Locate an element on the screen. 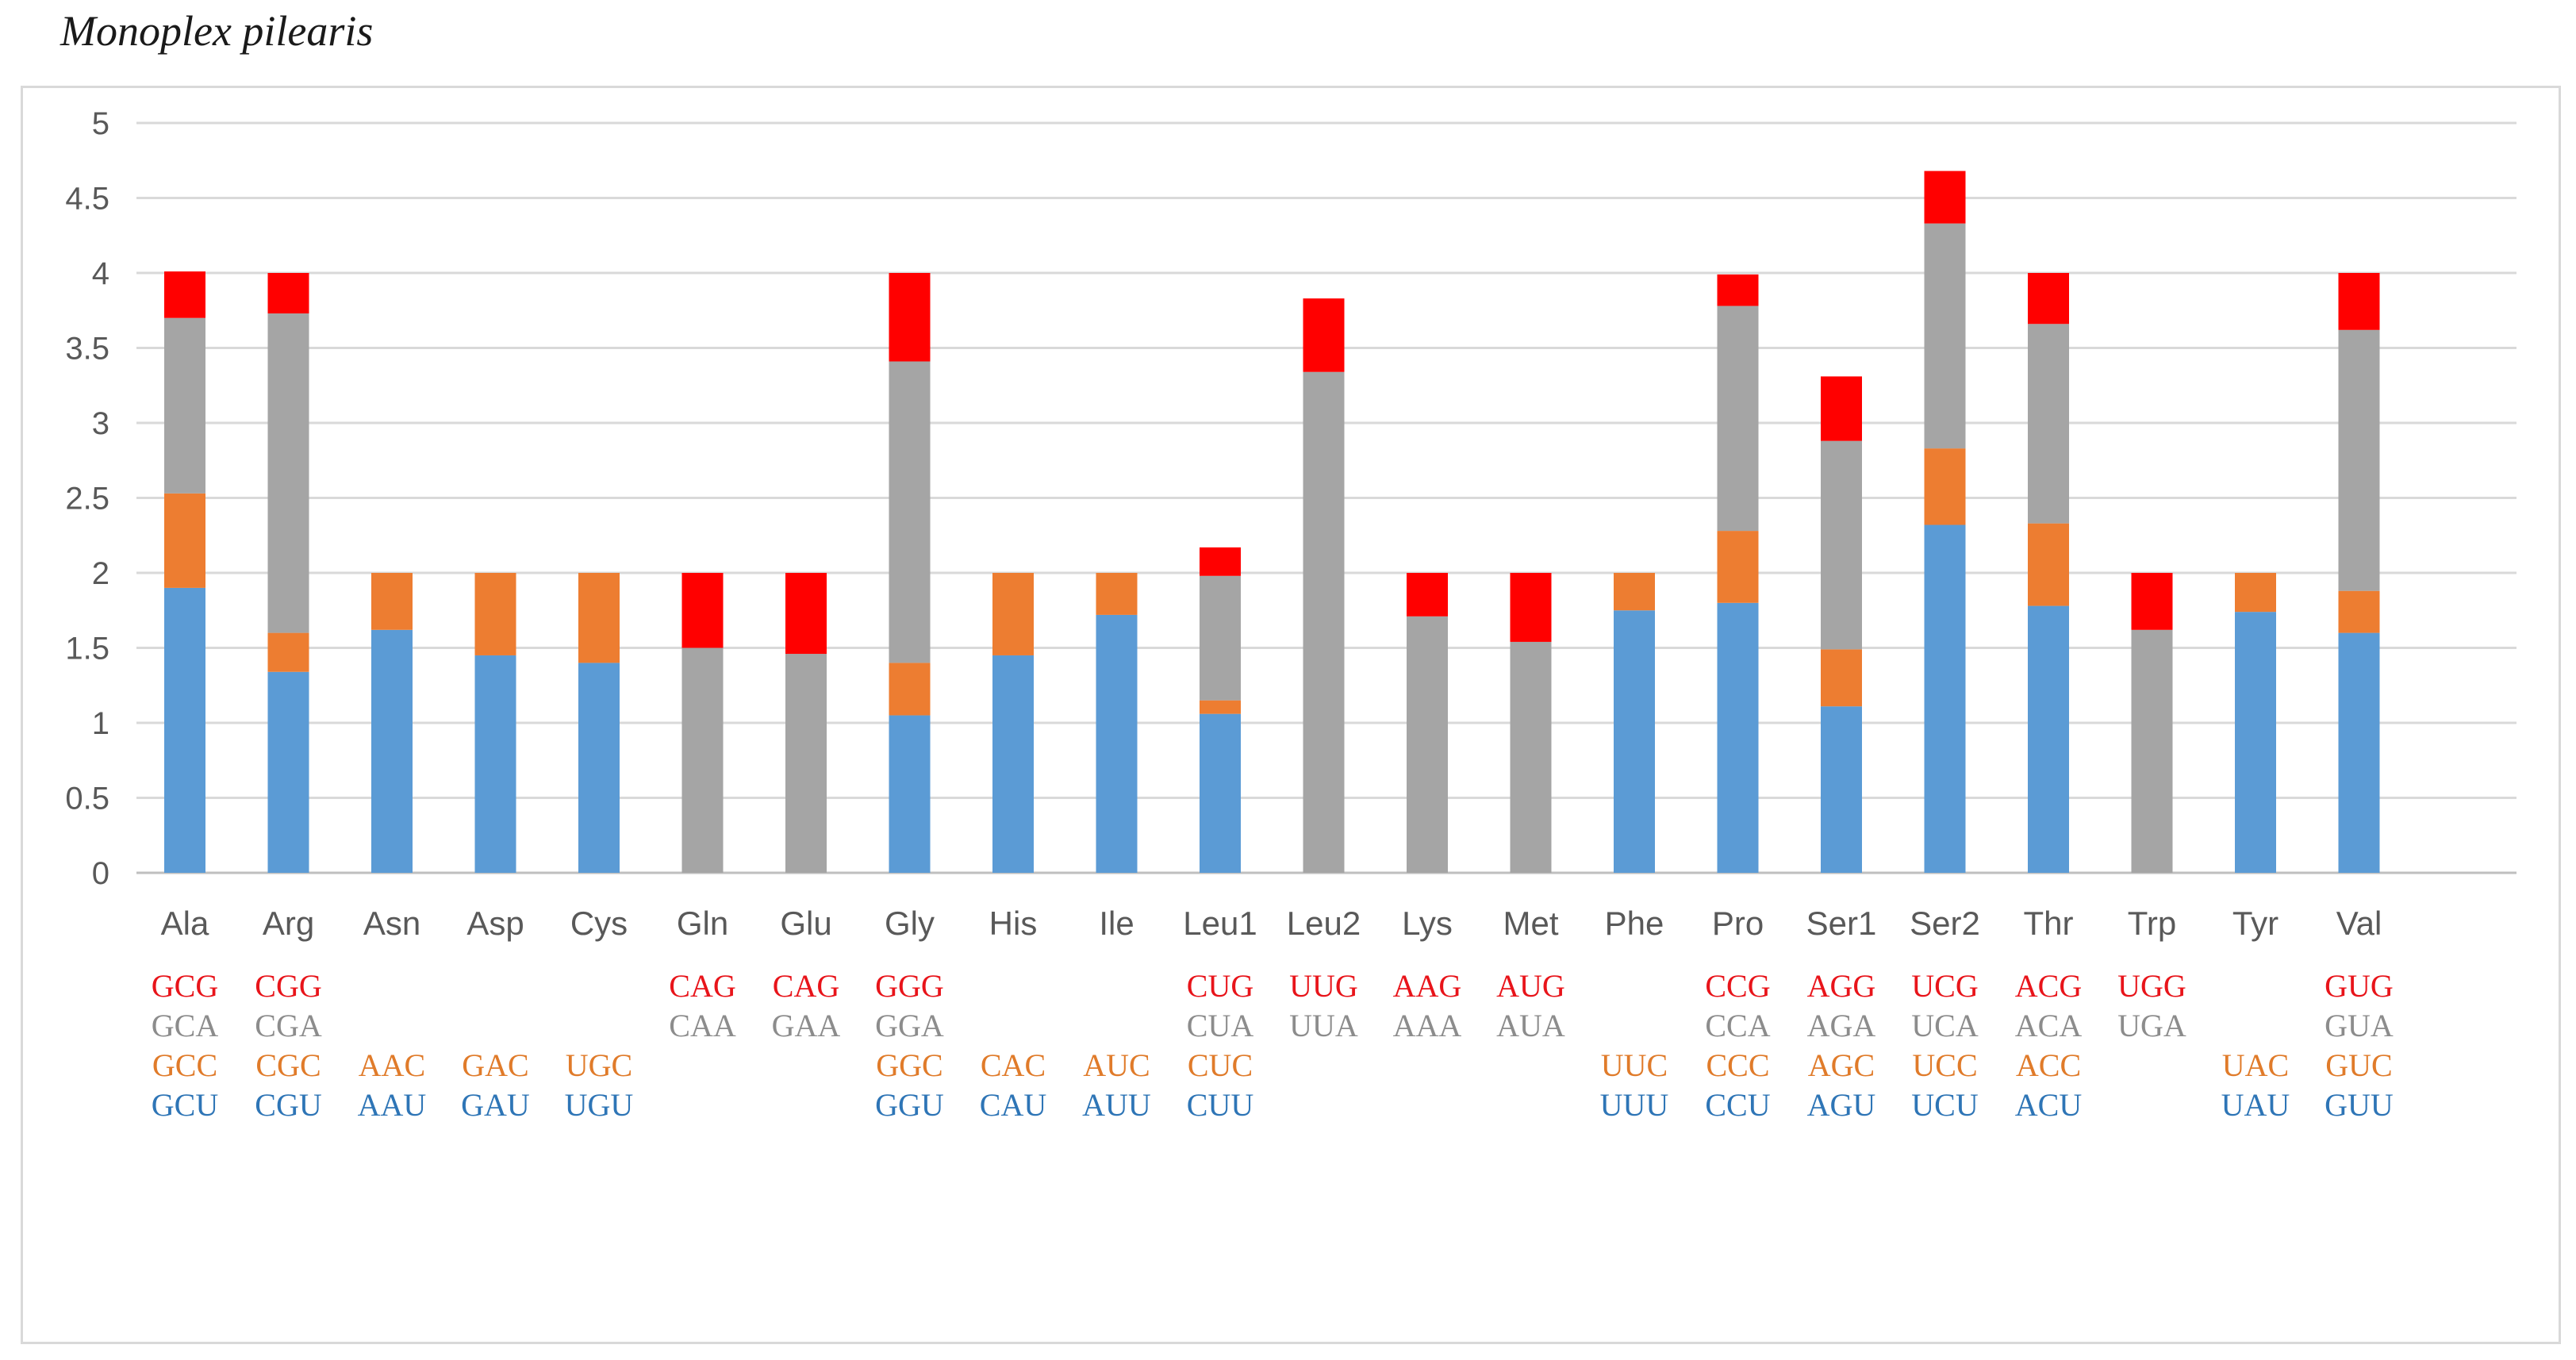  codon-label: AGA is located at coordinates (1841, 1025).